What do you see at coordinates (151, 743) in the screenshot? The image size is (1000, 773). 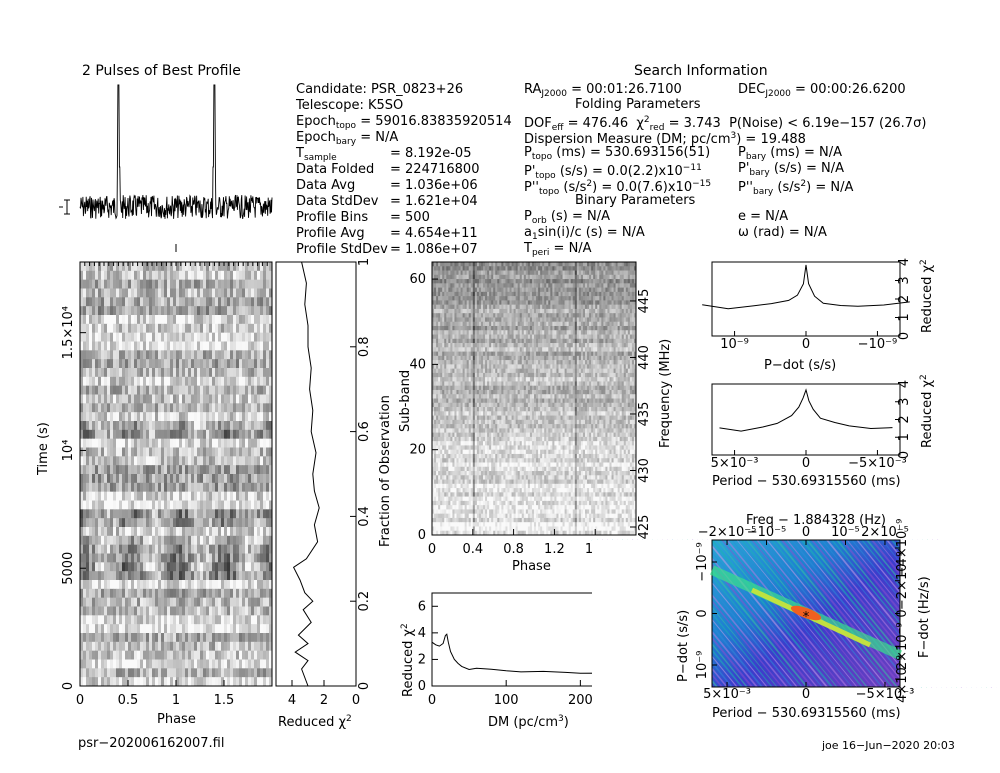 I see `filename: psr−202006162007.fil` at bounding box center [151, 743].